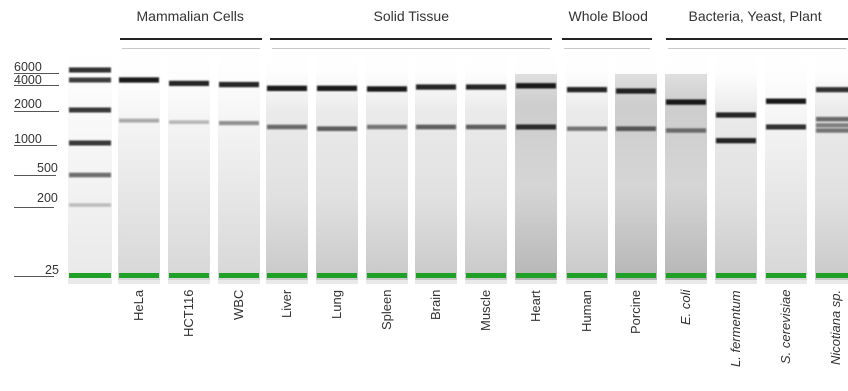 The width and height of the screenshot is (848, 391). Describe the element at coordinates (239, 275) in the screenshot. I see `lane-wbc-marker-band` at that location.